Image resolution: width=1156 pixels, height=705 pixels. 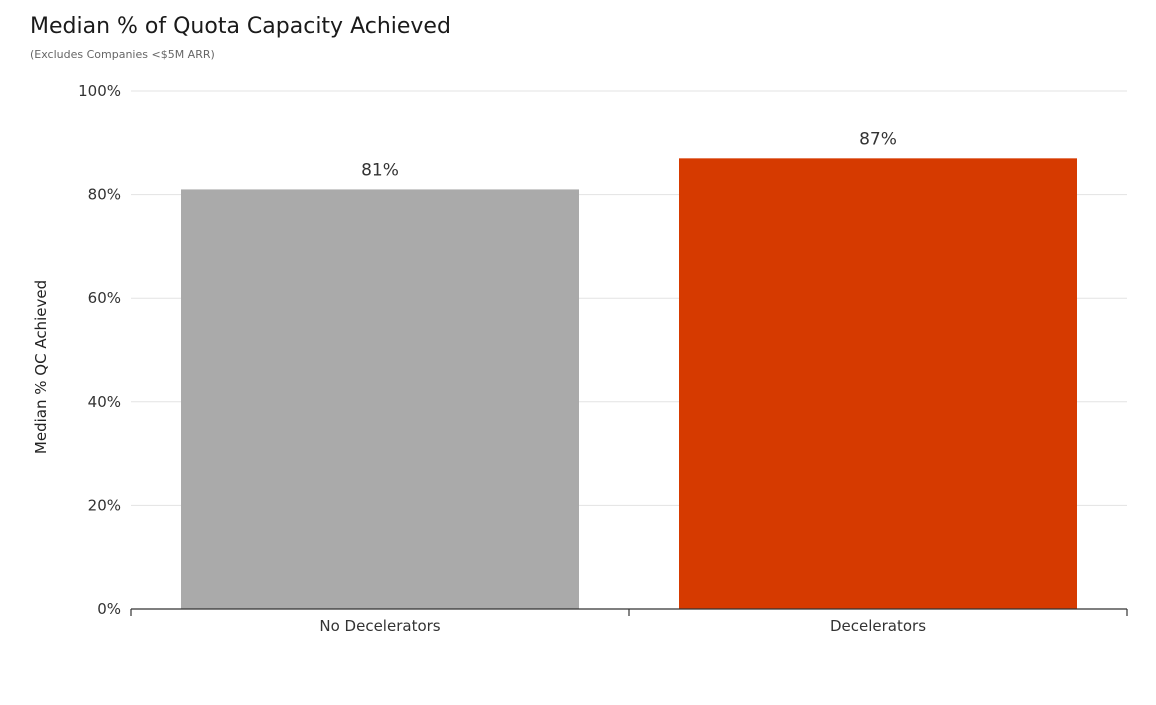 I want to click on y-tick-label: 100%, so click(x=99, y=91).